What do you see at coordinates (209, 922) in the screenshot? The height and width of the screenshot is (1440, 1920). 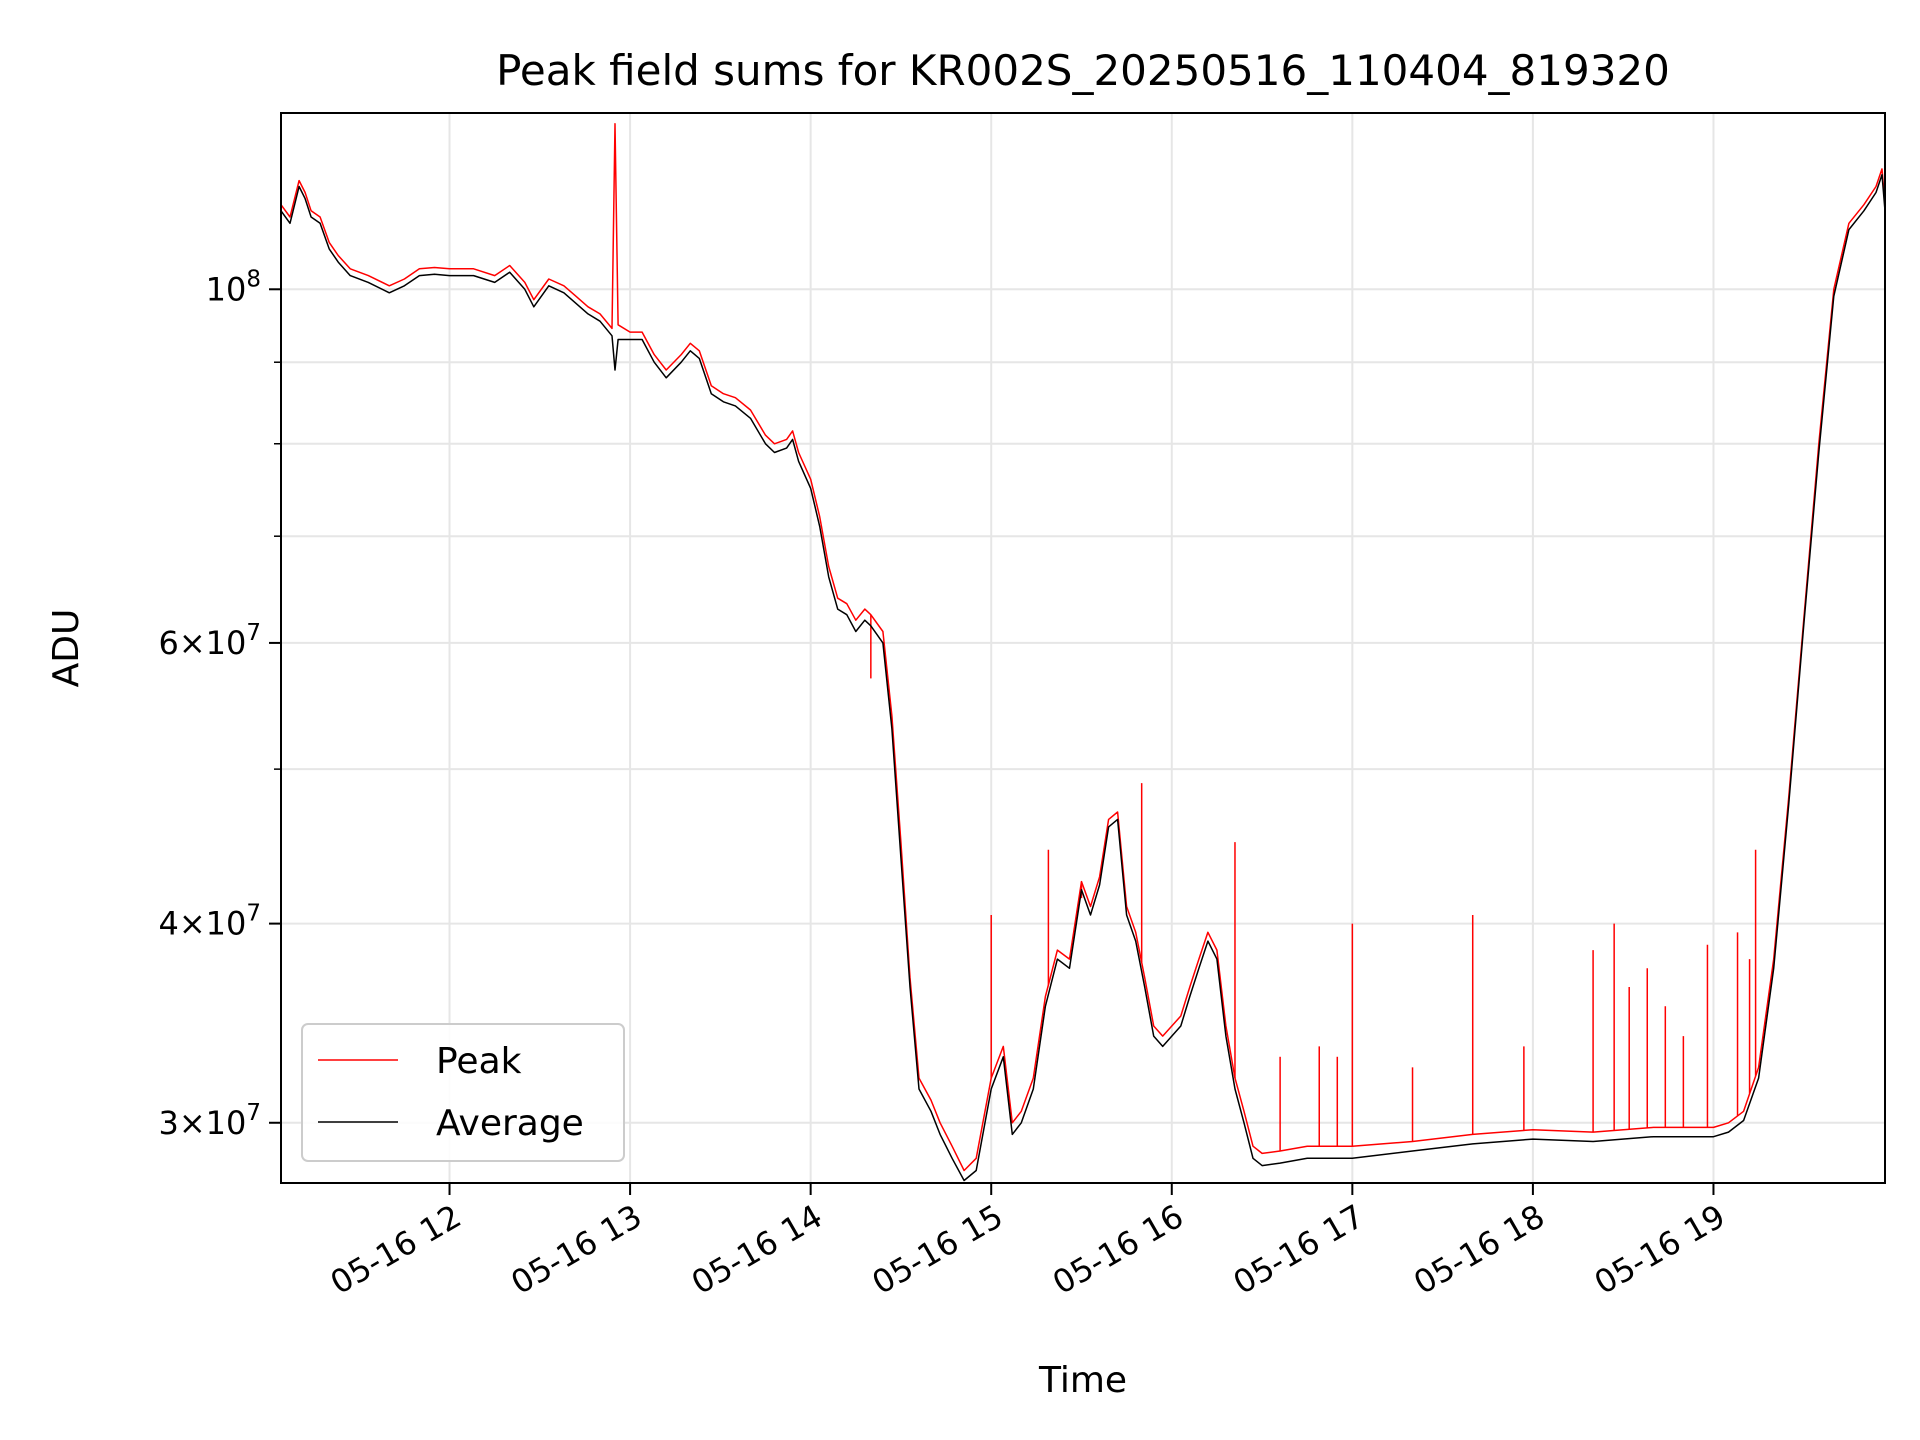 I see `y-tick-label: 4×107` at bounding box center [209, 922].